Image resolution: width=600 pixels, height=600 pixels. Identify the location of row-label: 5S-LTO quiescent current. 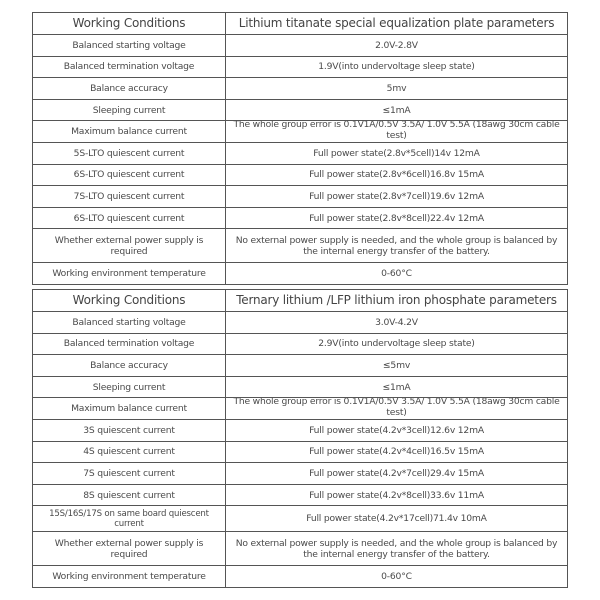
(129, 153).